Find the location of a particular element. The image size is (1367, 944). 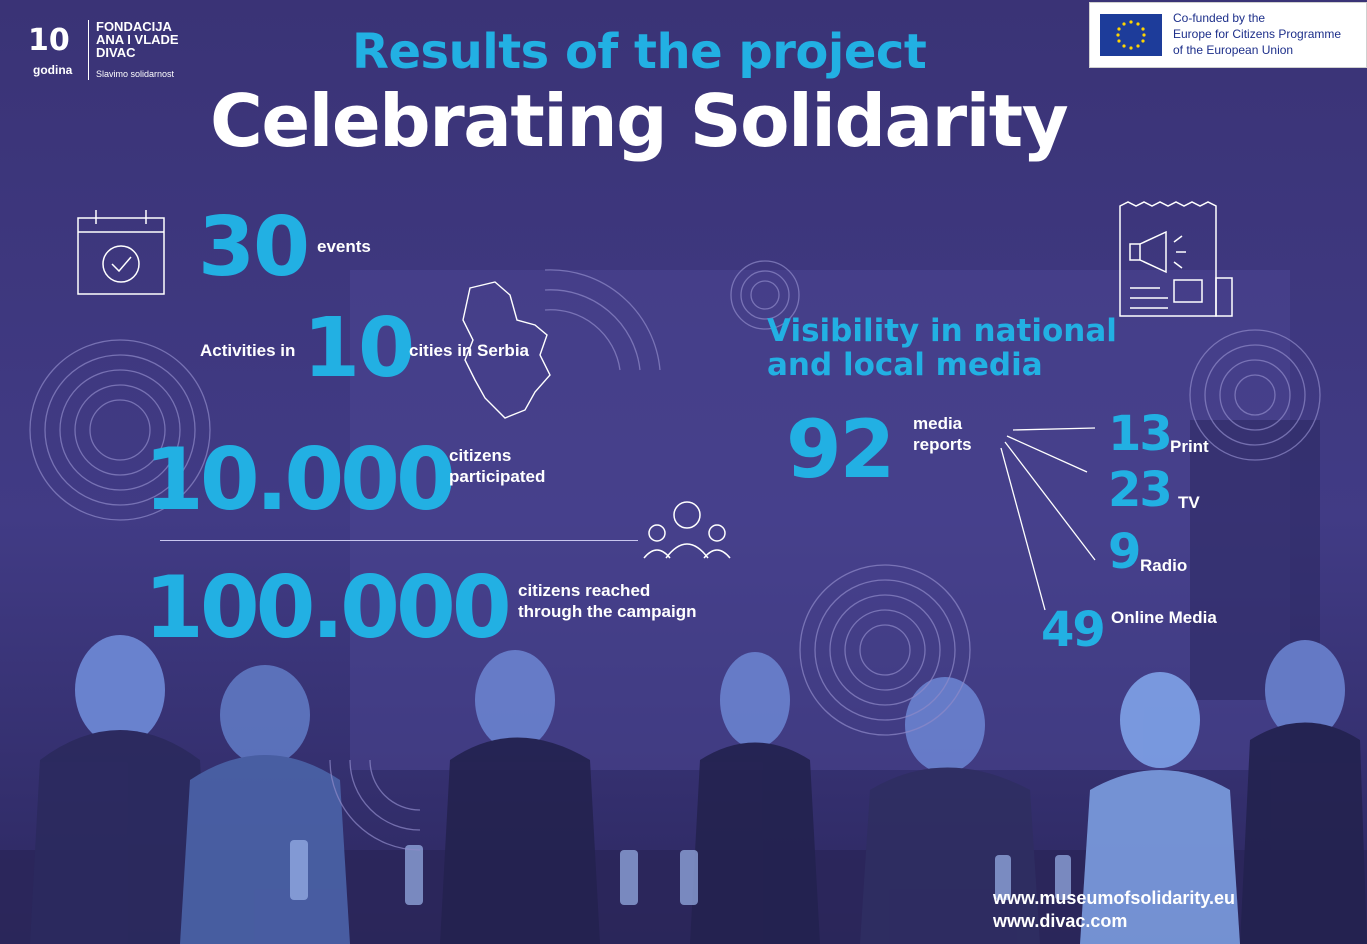

newspaper-megaphone-icon is located at coordinates (1176, 259).